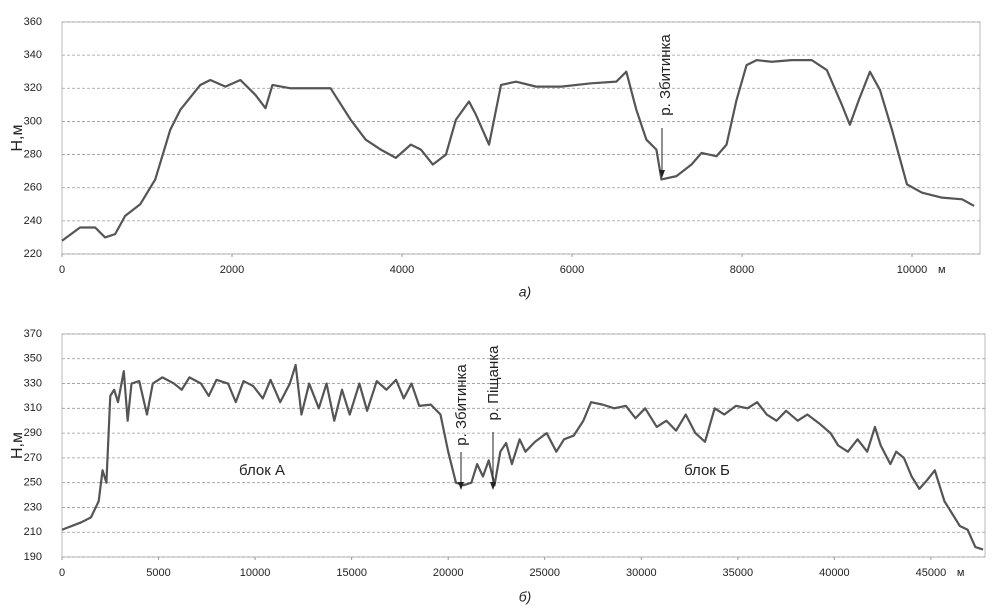  Describe the element at coordinates (493, 383) in the screenshot. I see `annotation: р. Піщанка` at that location.